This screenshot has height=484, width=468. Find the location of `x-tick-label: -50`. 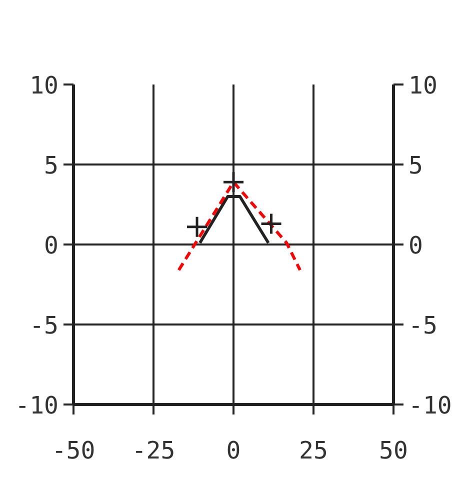

x-tick-label: -50 is located at coordinates (74, 450).